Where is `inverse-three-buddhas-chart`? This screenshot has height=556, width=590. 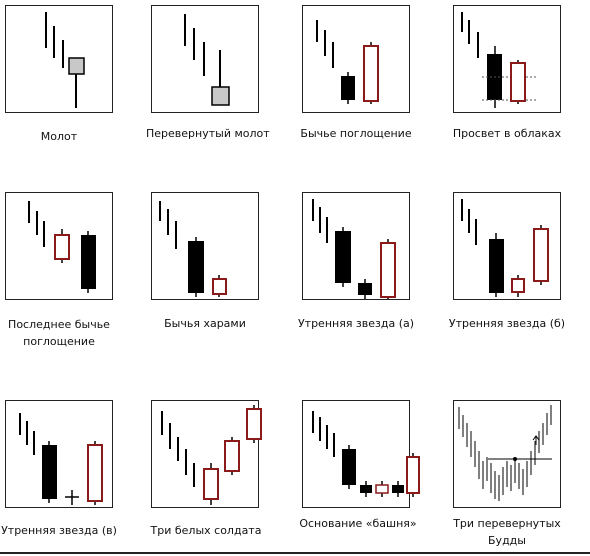
inverse-three-buddhas-chart is located at coordinates (505, 453).